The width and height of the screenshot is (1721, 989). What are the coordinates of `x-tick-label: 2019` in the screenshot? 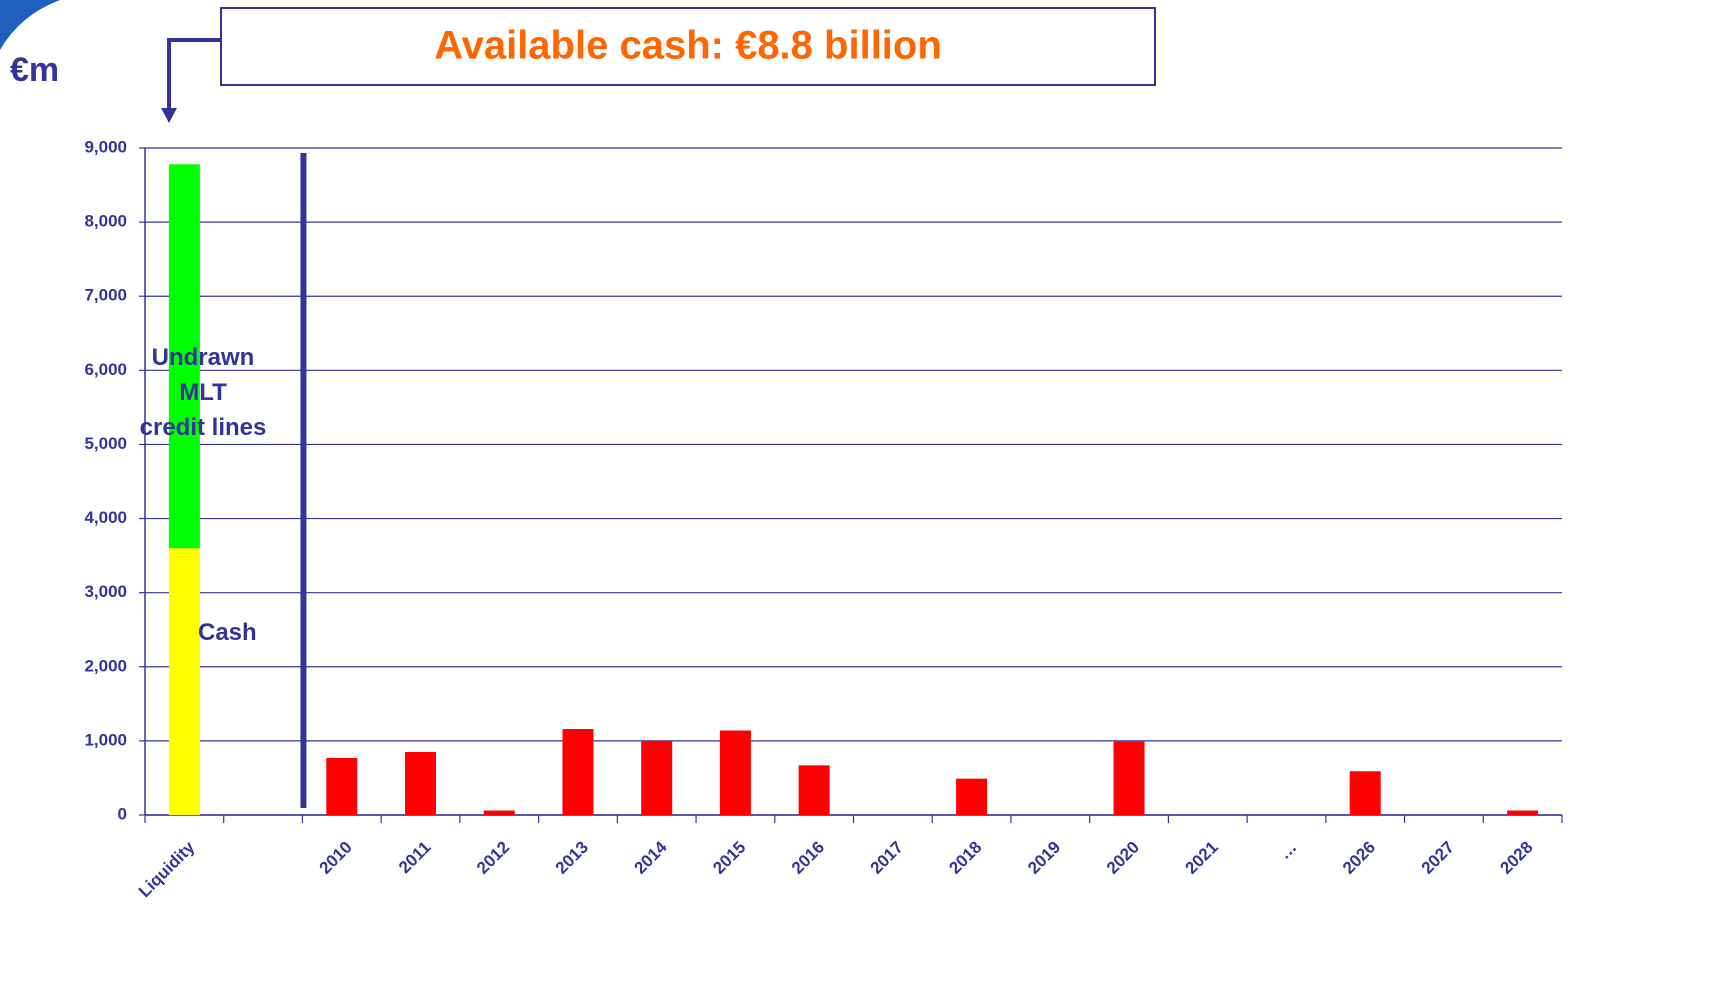 It's located at (1044, 858).